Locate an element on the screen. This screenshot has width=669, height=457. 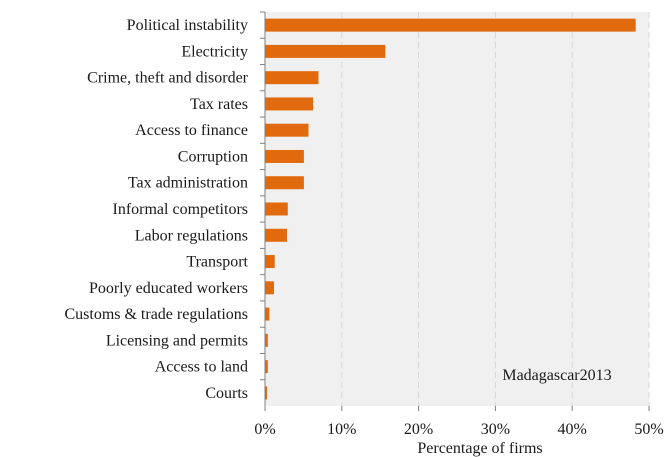
category-label: Courts is located at coordinates (226, 393).